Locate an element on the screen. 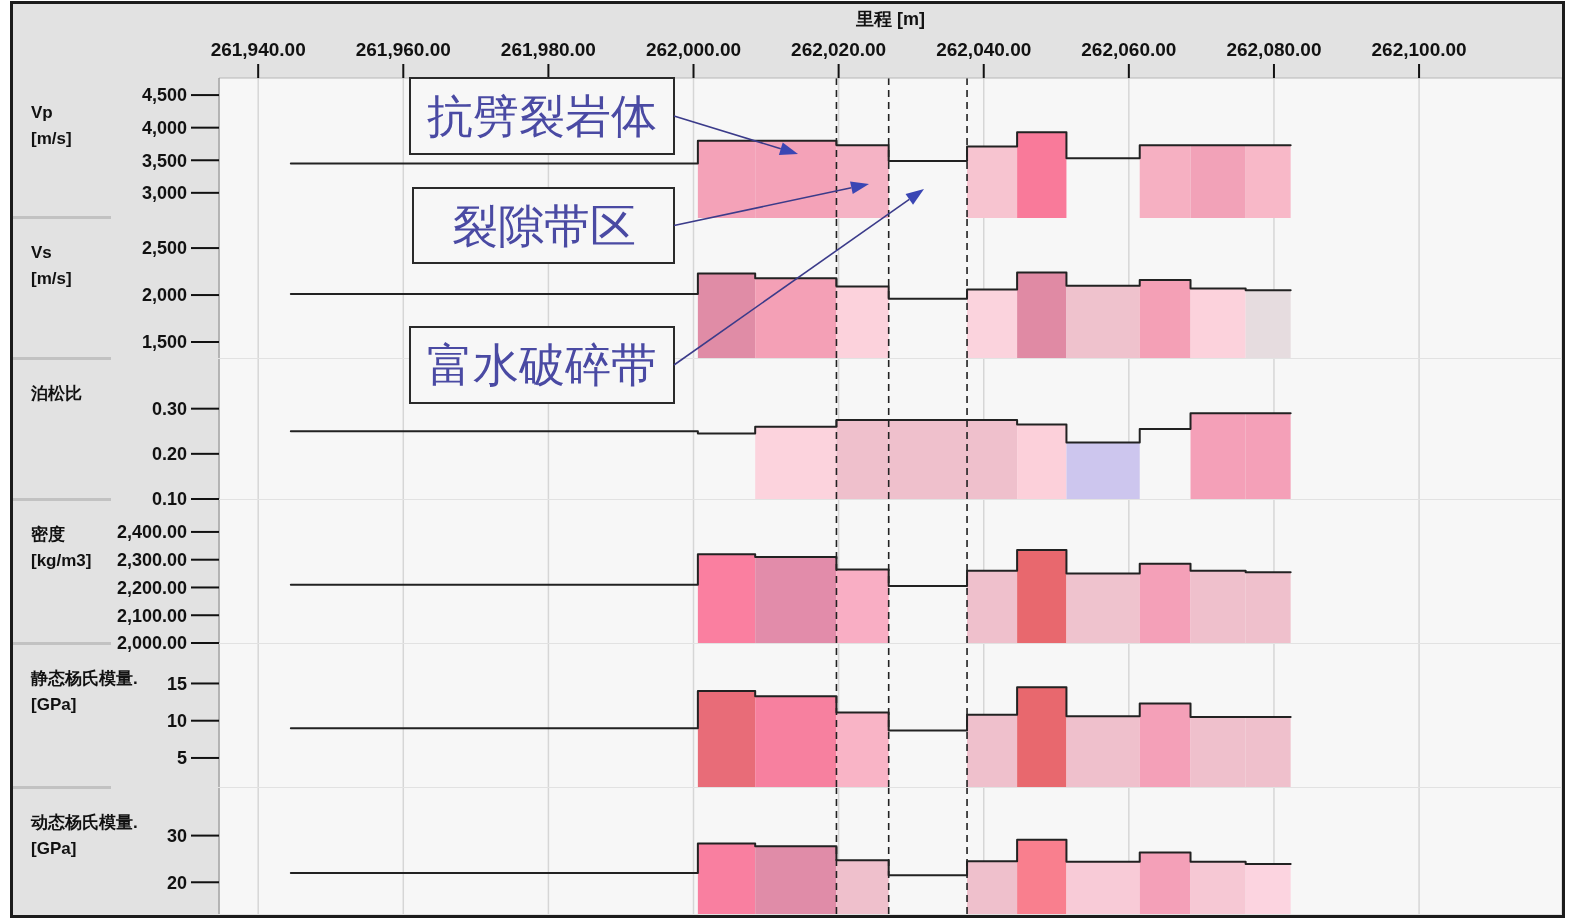 The image size is (1575, 919). y-tick-label: 2,100.00 is located at coordinates (151, 615).